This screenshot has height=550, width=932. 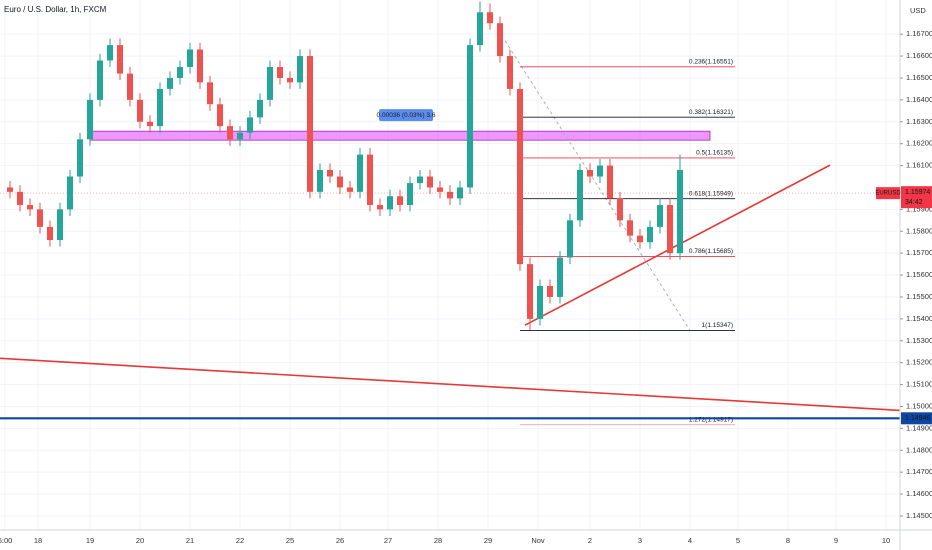 What do you see at coordinates (919, 362) in the screenshot?
I see `y-tick-label: 1.15200` at bounding box center [919, 362].